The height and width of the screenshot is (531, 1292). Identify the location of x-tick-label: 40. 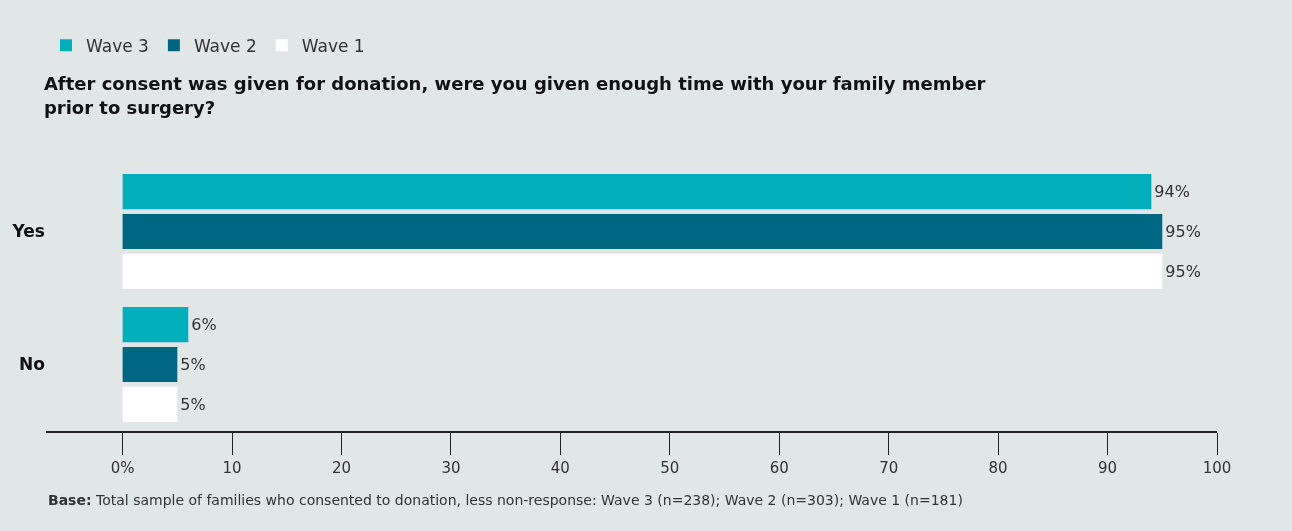
(560, 468).